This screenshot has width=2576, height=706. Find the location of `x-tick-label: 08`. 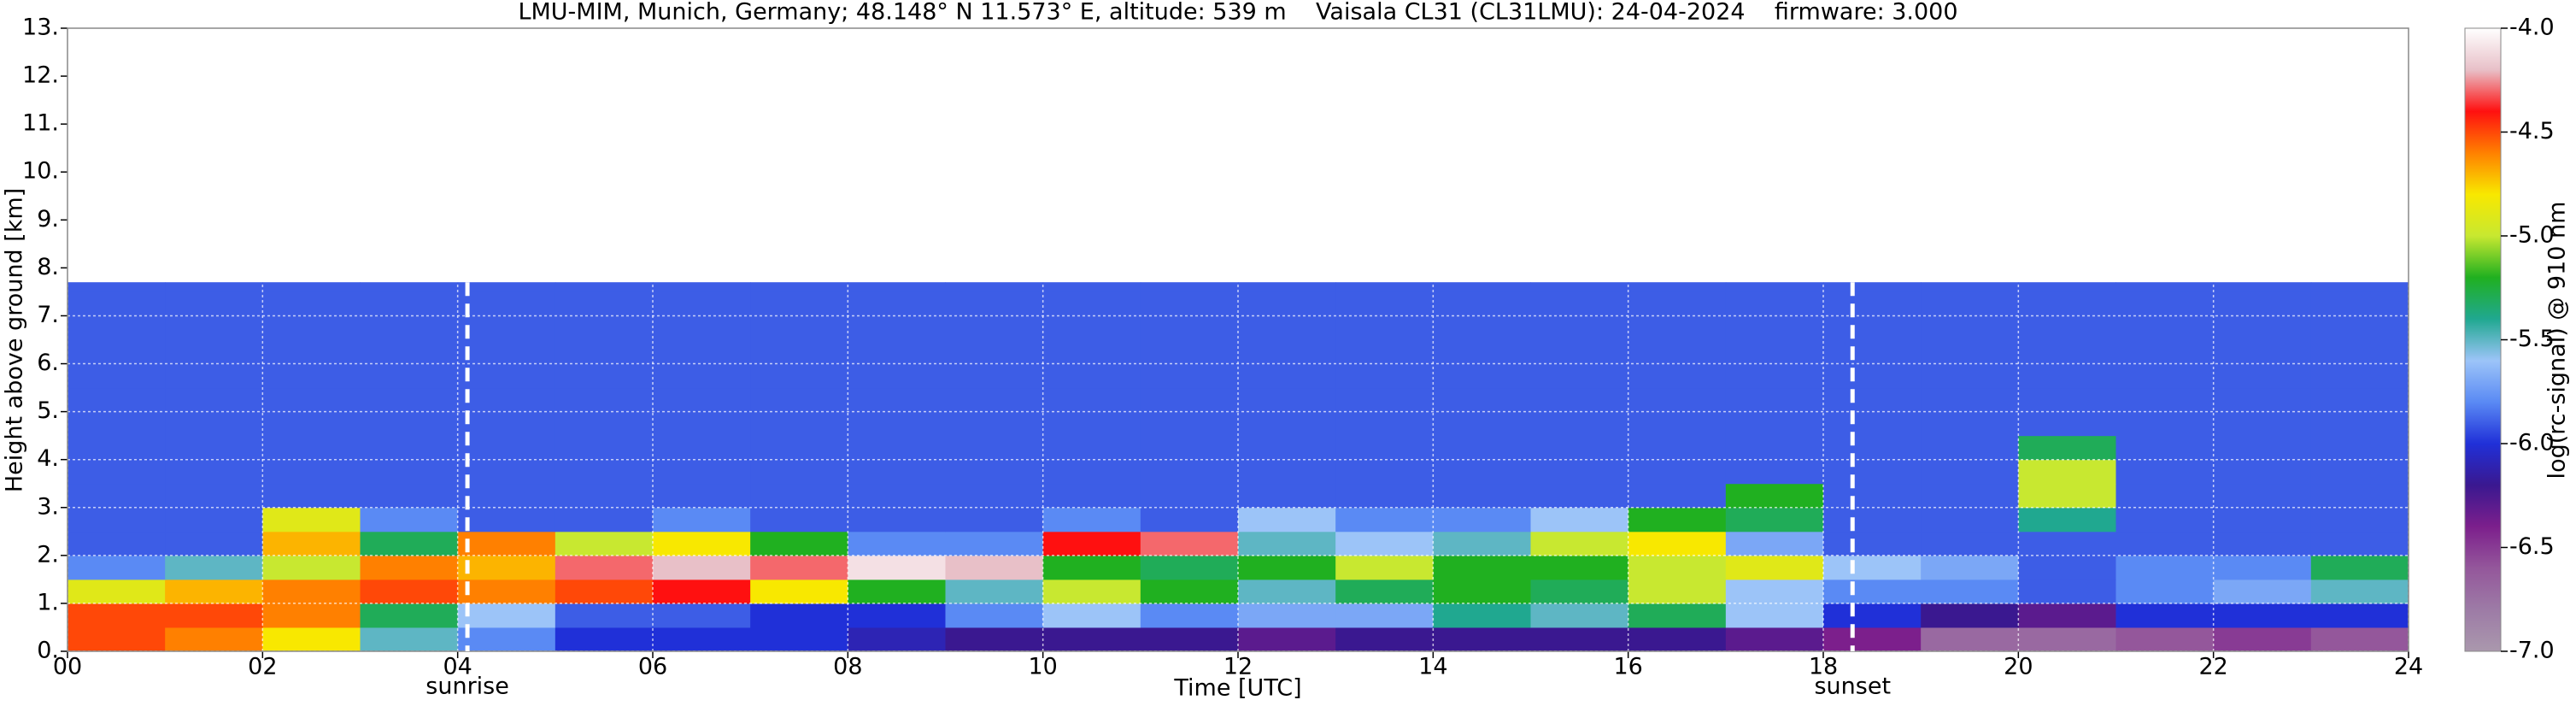

x-tick-label: 08 is located at coordinates (847, 667).